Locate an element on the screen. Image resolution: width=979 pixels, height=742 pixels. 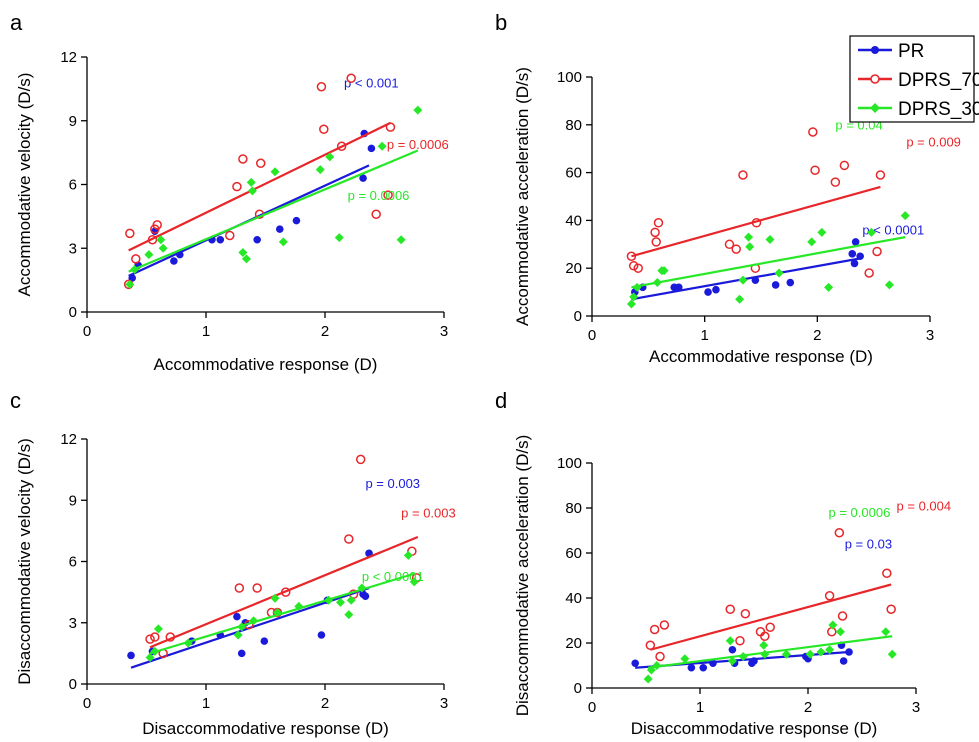
panel-label-c: c is located at coordinates (15, 400).